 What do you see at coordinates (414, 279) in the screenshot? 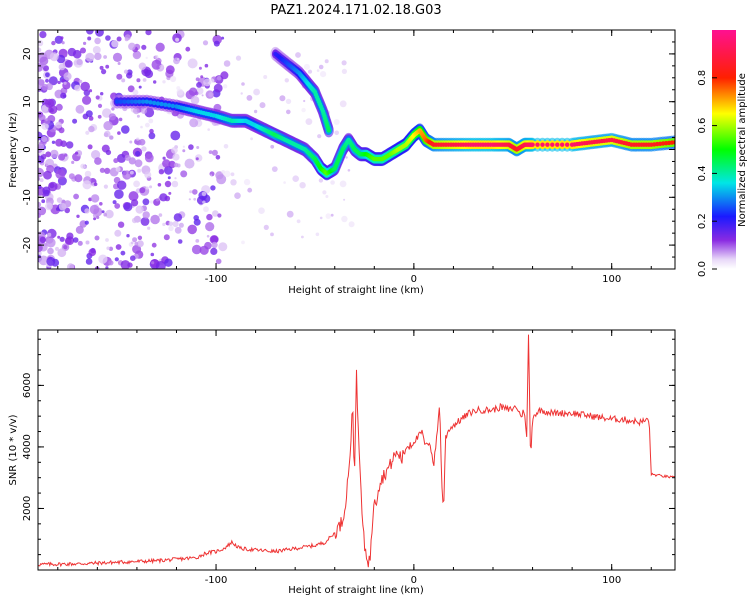
I see `spectrogram-xtick-label: 0` at bounding box center [414, 279].